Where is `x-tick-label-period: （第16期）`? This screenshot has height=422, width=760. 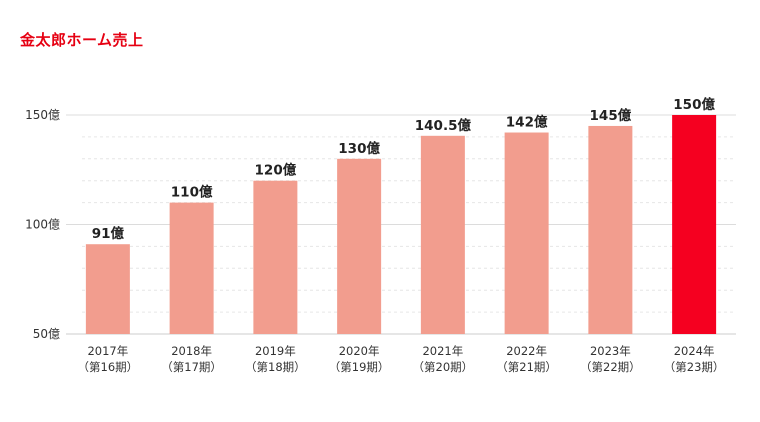 x-tick-label-period: （第16期） is located at coordinates (108, 367).